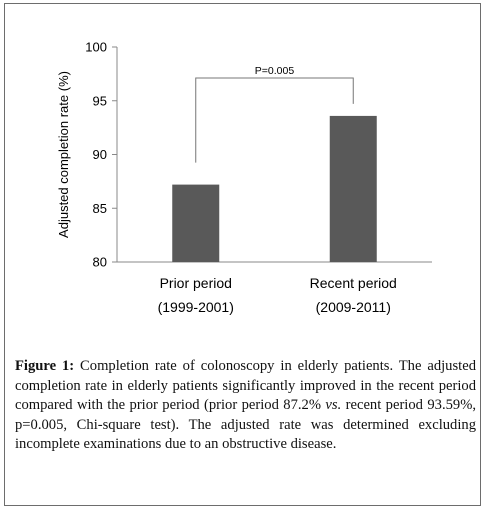 This screenshot has height=511, width=487. What do you see at coordinates (45, 366) in the screenshot?
I see `caption-label: Figure 1:` at bounding box center [45, 366].